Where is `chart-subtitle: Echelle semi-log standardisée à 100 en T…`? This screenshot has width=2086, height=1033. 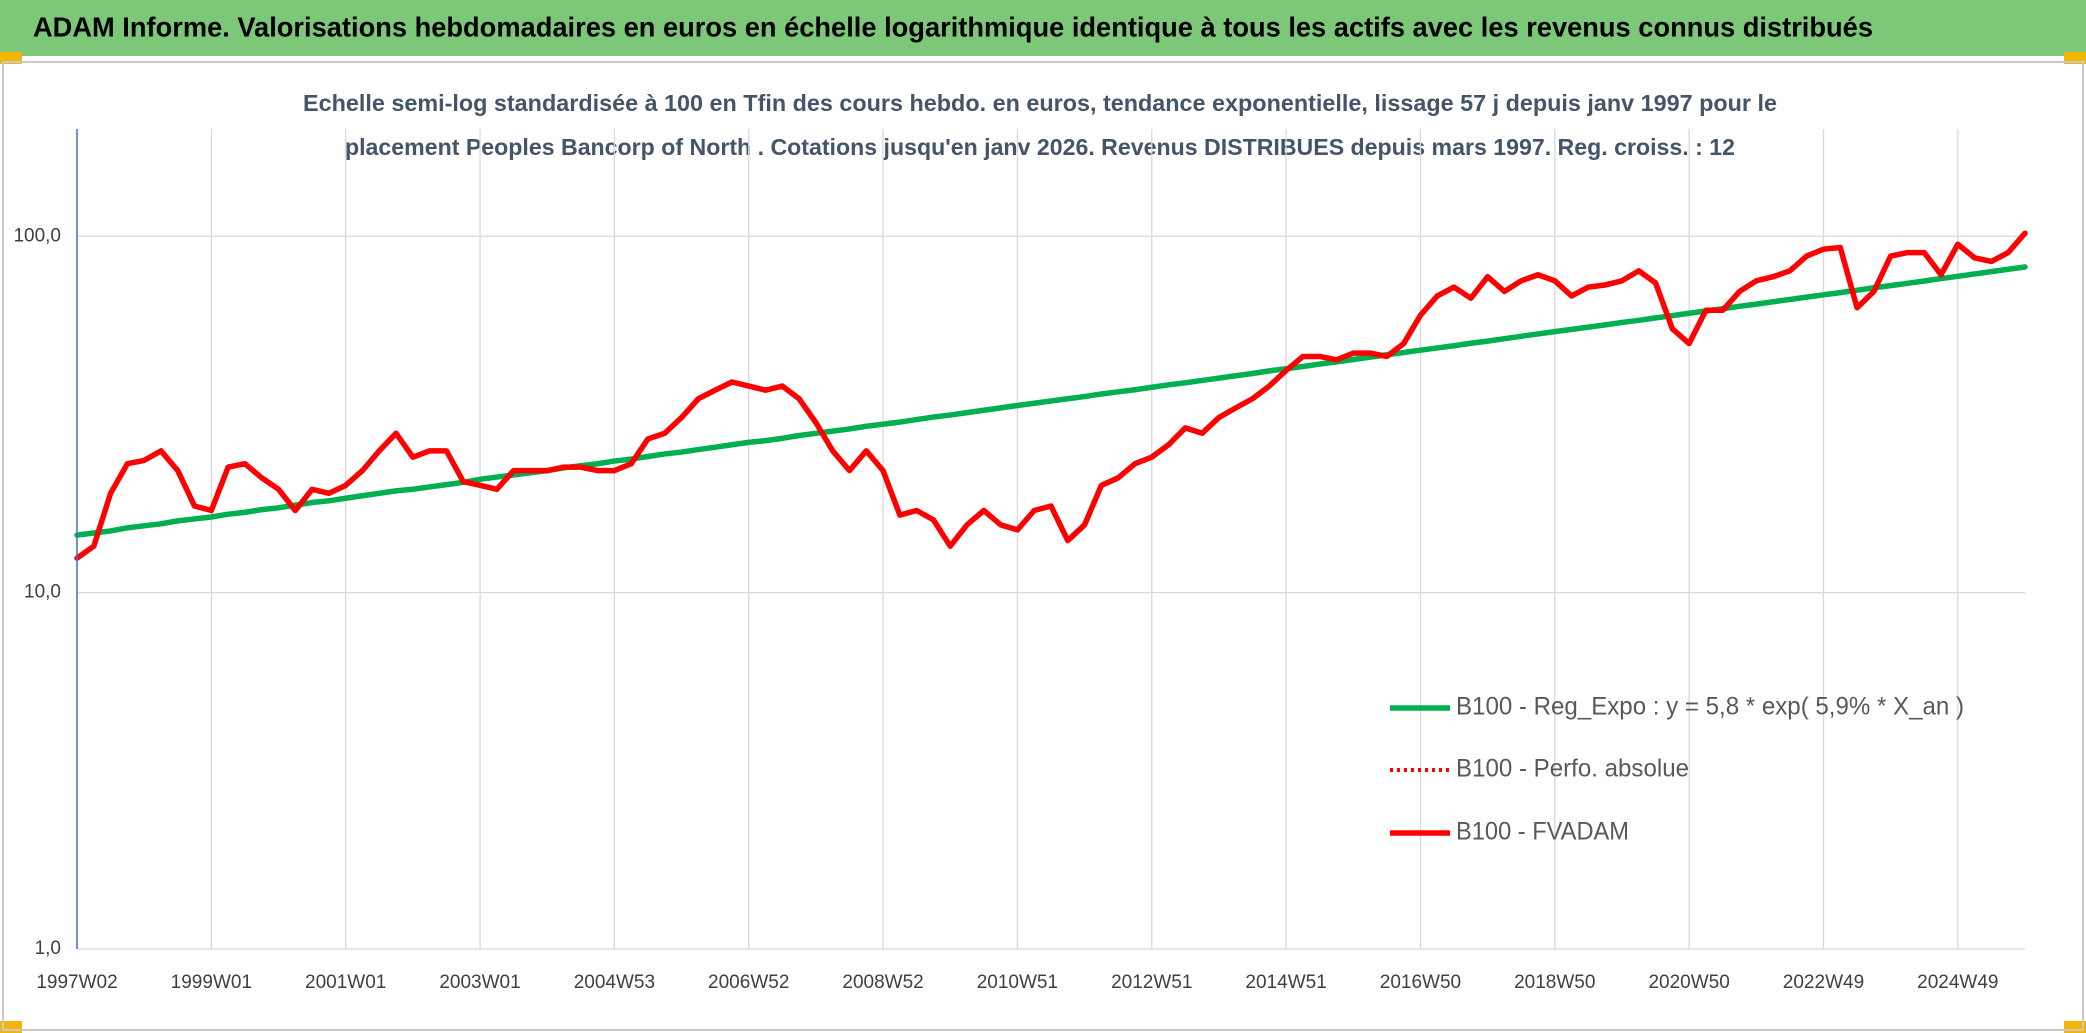
chart-subtitle: Echelle semi-log standardisée à 100 en T… is located at coordinates (1040, 103).